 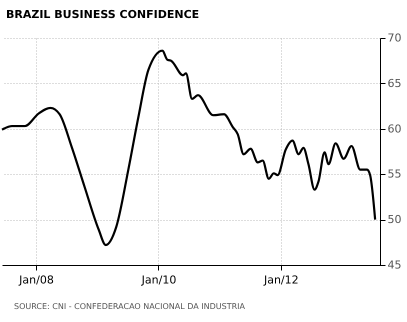 I want to click on x-tick-label: Jan/10, so click(x=158, y=280).